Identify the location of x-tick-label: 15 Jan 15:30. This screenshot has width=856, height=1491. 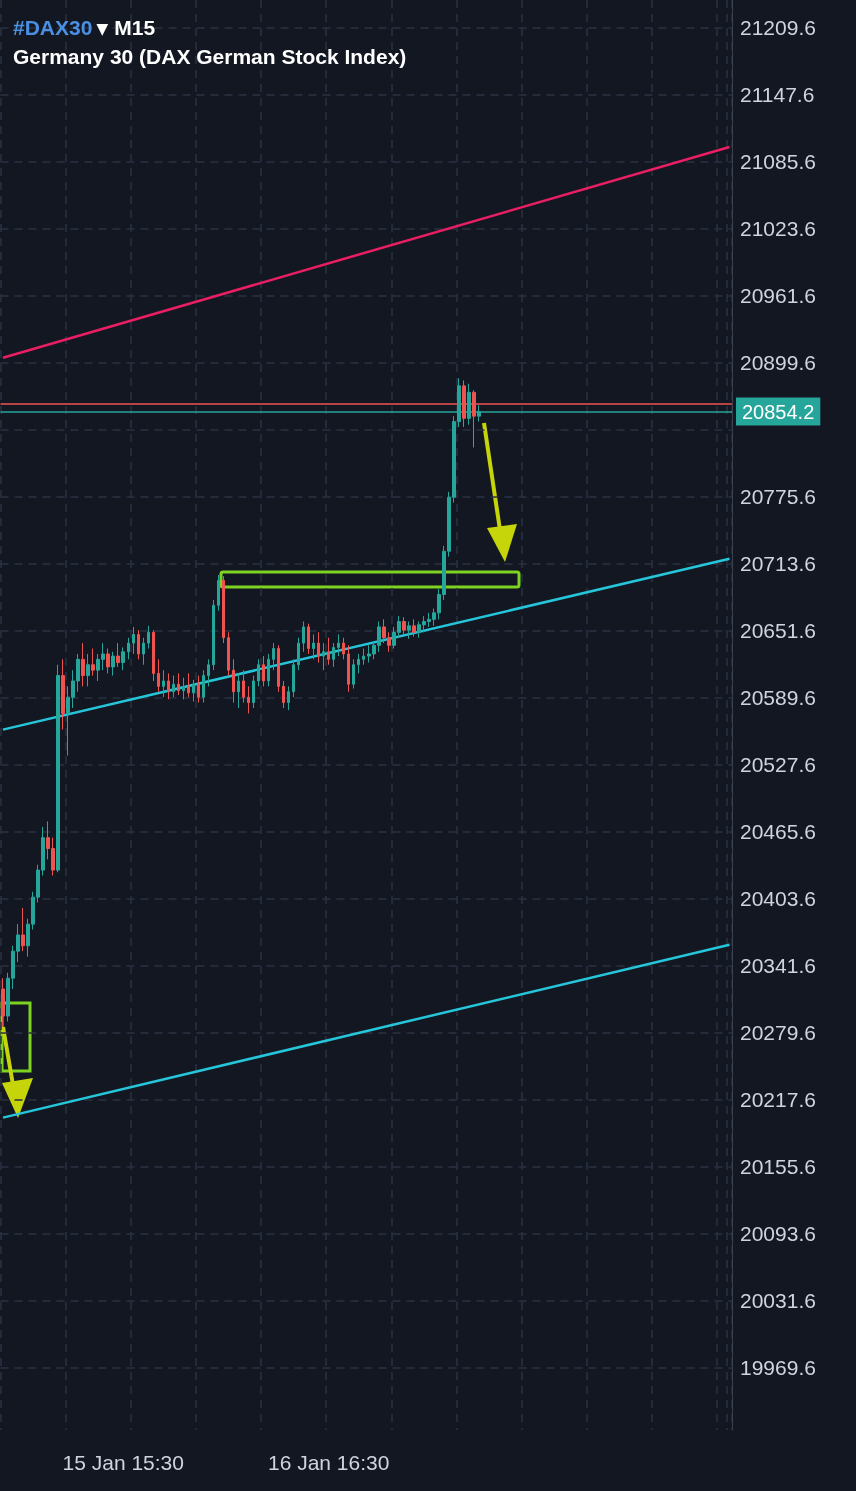
(123, 1462).